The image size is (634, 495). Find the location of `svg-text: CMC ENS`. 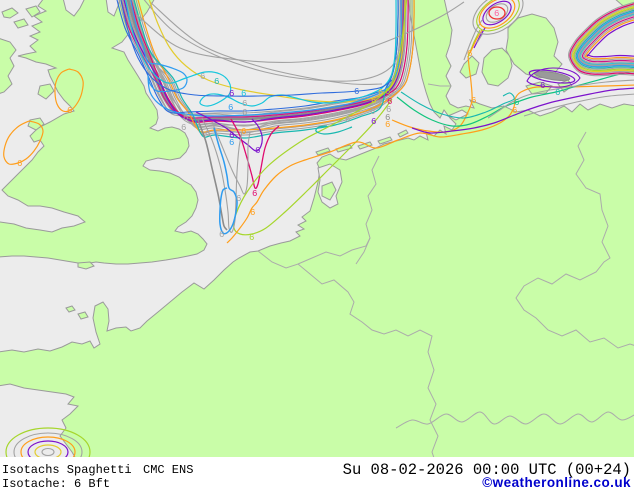

svg-text: CMC ENS is located at coordinates (168, 470).